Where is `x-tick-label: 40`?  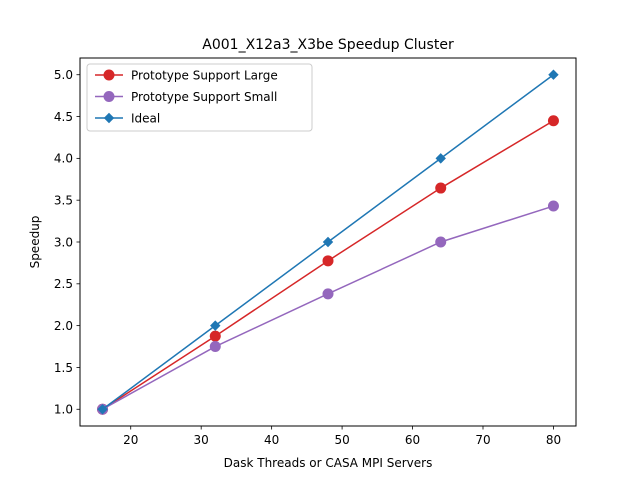
x-tick-label: 40 is located at coordinates (271, 440).